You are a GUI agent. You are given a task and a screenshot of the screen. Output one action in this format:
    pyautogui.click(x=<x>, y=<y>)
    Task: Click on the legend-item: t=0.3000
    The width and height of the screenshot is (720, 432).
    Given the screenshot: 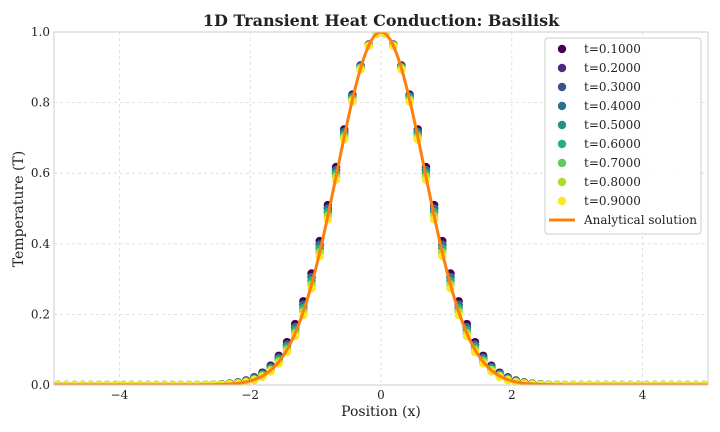 What is the action you would take?
    pyautogui.click(x=599, y=87)
    